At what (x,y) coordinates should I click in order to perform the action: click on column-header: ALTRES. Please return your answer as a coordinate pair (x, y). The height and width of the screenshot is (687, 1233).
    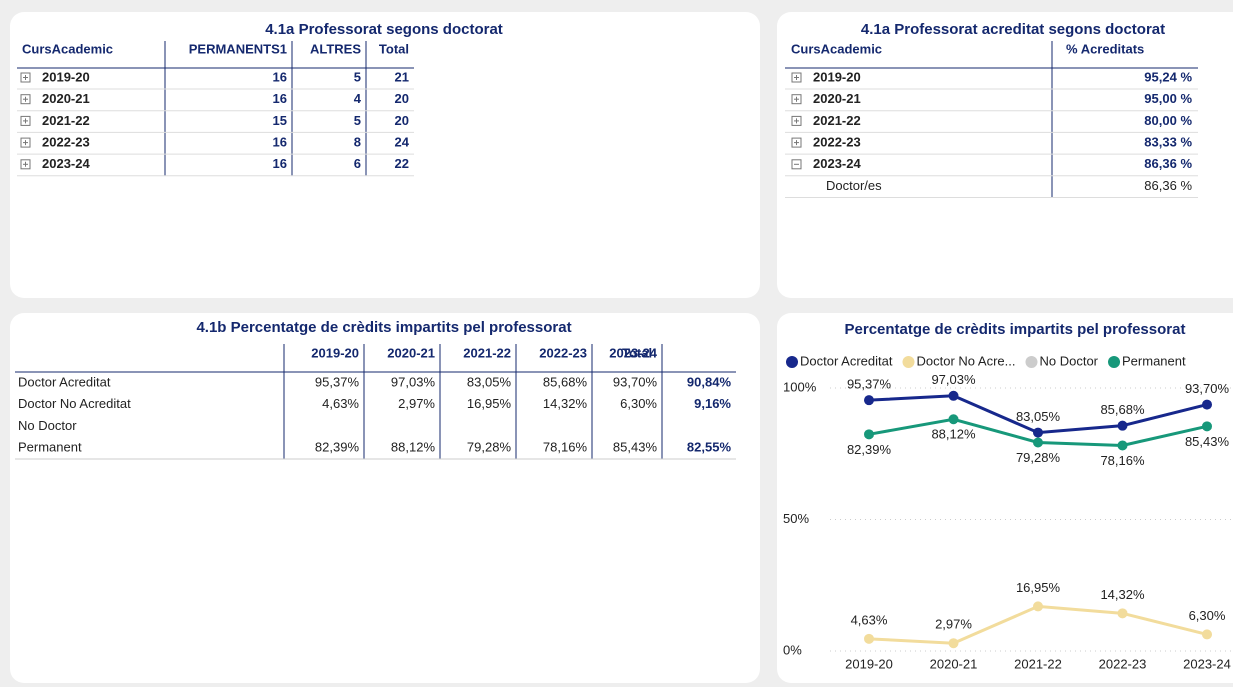
    Looking at the image, I should click on (335, 48).